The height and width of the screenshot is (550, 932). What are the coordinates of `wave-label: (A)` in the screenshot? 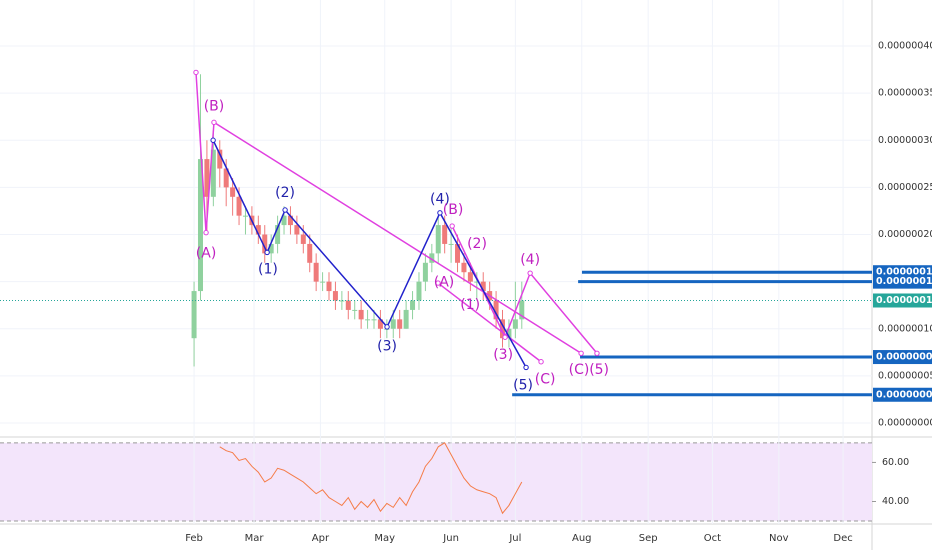 It's located at (206, 253).